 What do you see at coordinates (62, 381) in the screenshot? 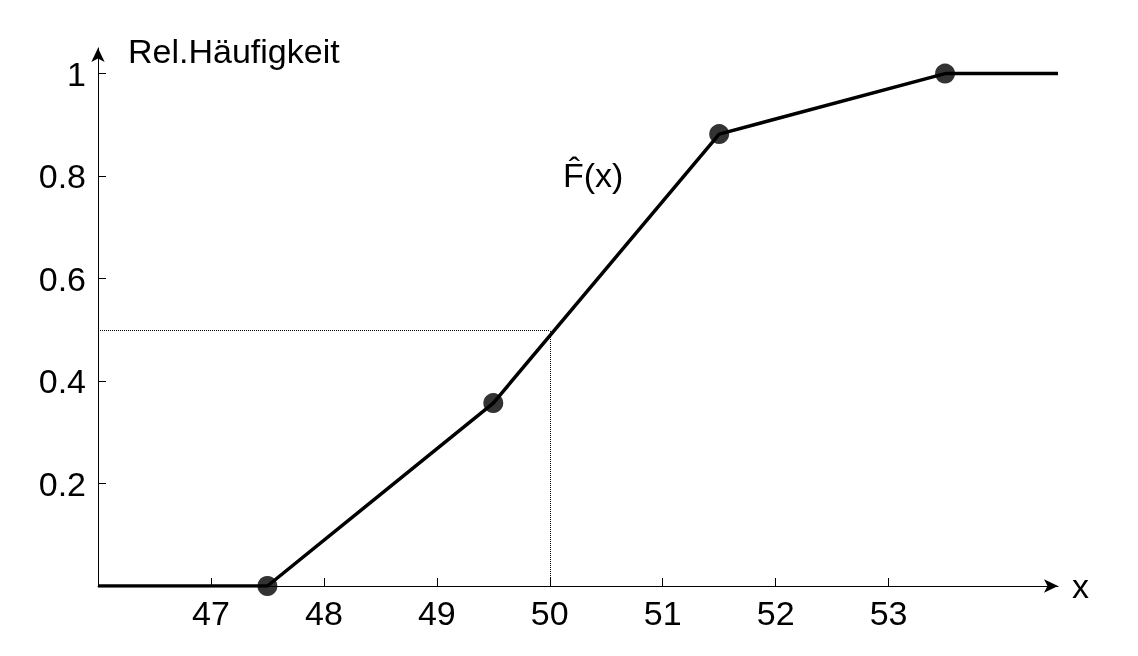
I see `y-tick-label: 0.4` at bounding box center [62, 381].